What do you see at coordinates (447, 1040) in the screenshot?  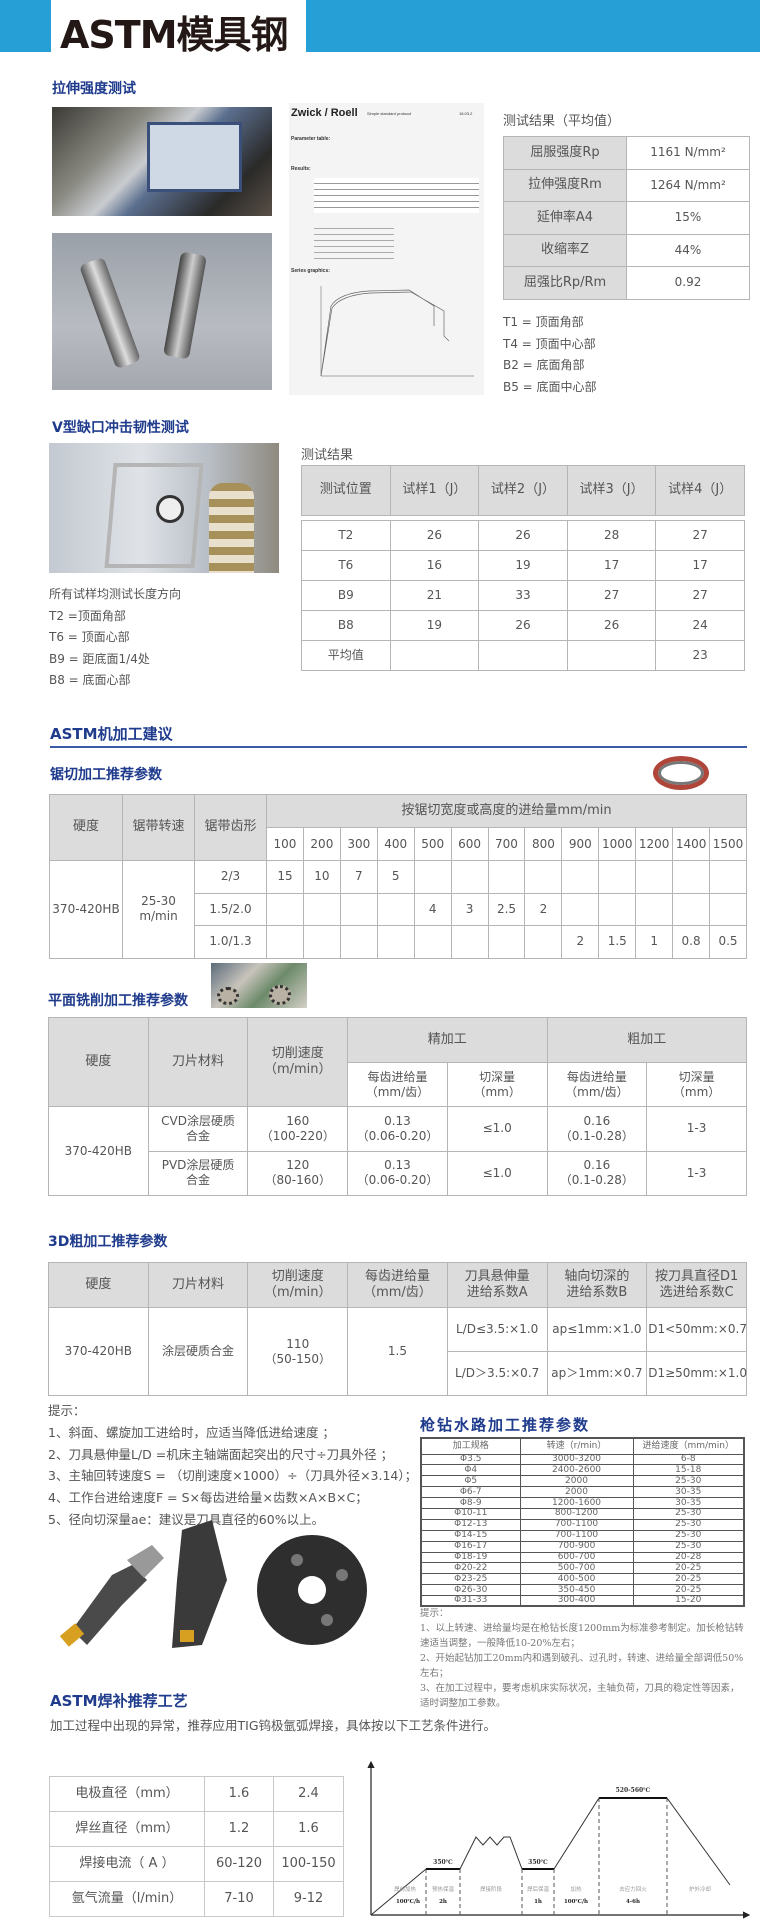 I see `table-cell: 精加工` at bounding box center [447, 1040].